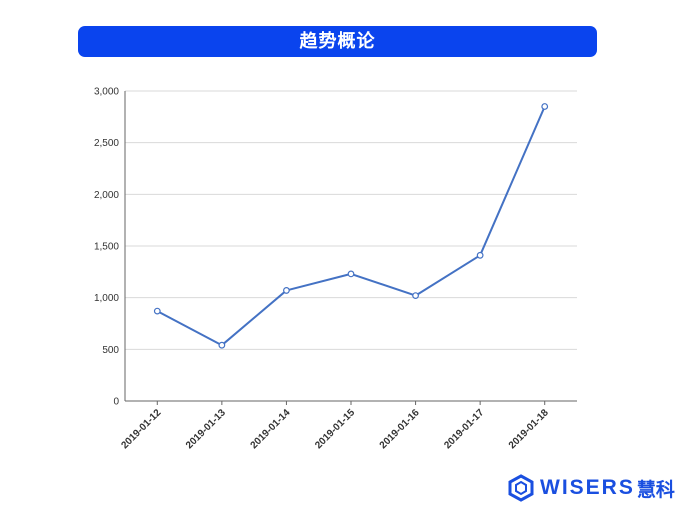  I want to click on y-tick-label: 500, so click(110, 350).